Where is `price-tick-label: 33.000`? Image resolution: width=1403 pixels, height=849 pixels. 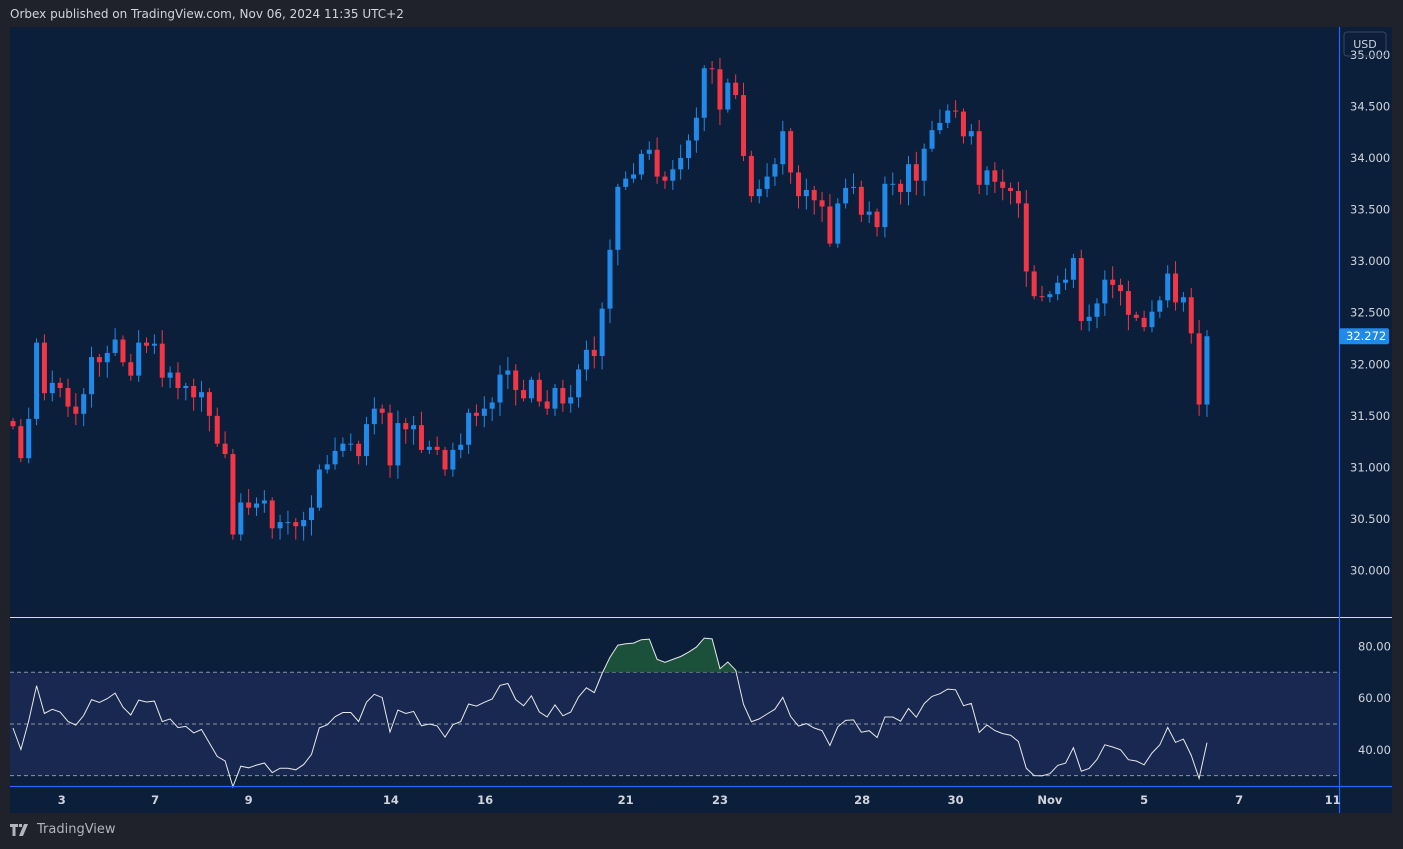
price-tick-label: 33.000 is located at coordinates (1370, 261).